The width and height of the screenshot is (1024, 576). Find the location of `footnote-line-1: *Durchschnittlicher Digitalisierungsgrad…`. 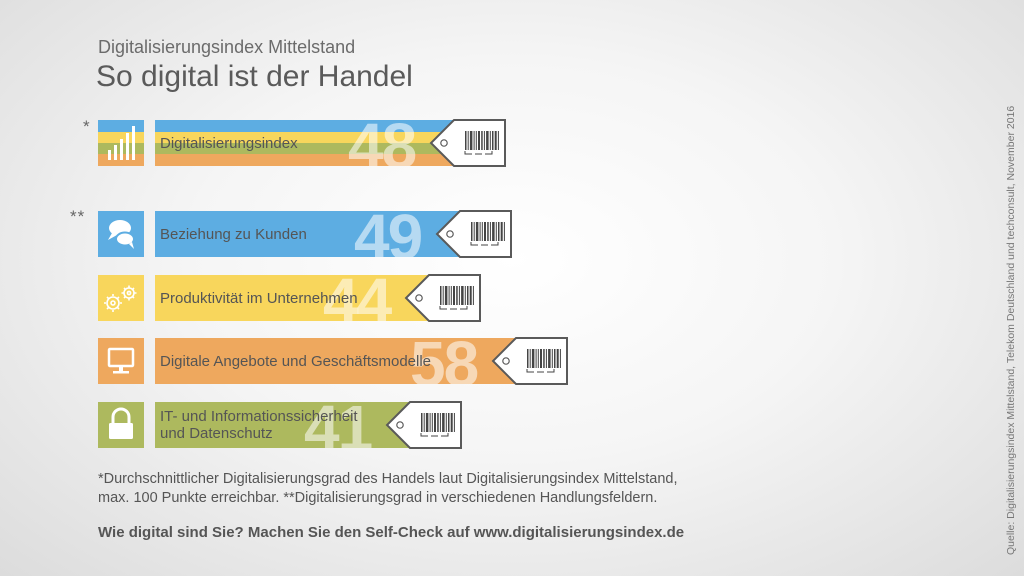

footnote-line-1: *Durchschnittlicher Digitalisierungsgrad… is located at coordinates (388, 479).